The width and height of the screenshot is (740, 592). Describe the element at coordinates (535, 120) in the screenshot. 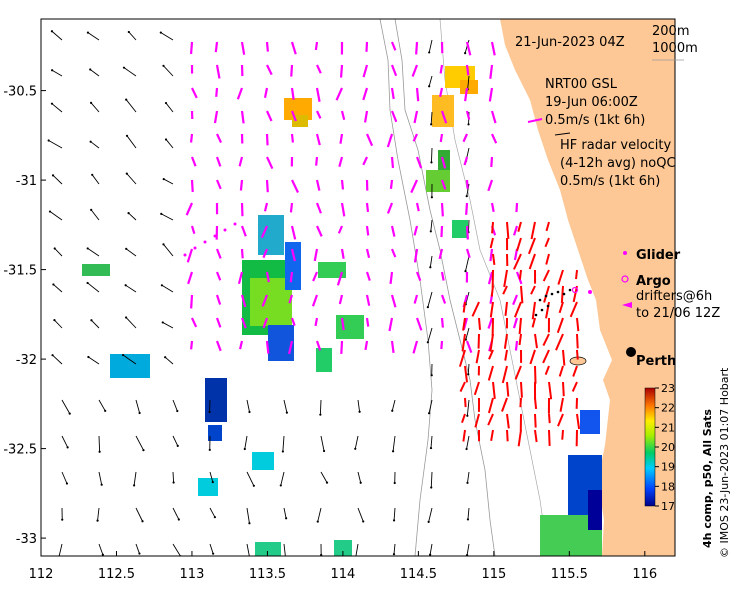

I see `gsl-scale-arrow` at that location.